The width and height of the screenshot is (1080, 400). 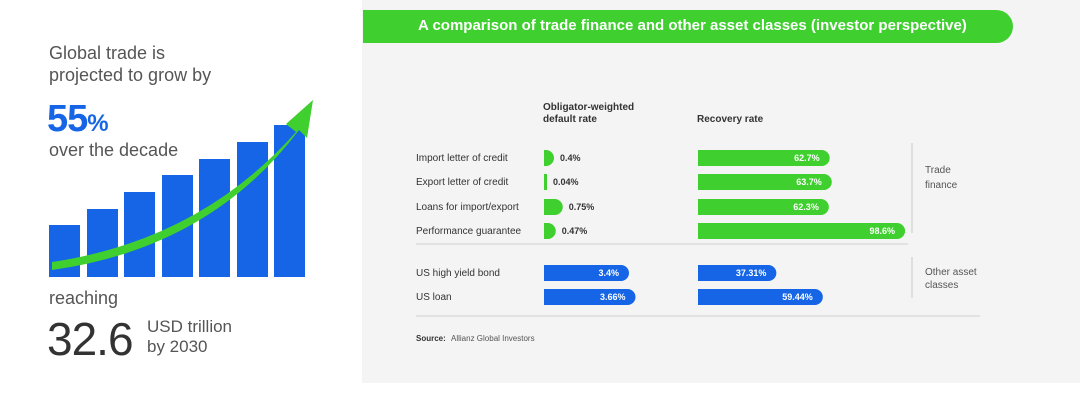 What do you see at coordinates (797, 297) in the screenshot?
I see `recovery-rate-label: 59.44%` at bounding box center [797, 297].